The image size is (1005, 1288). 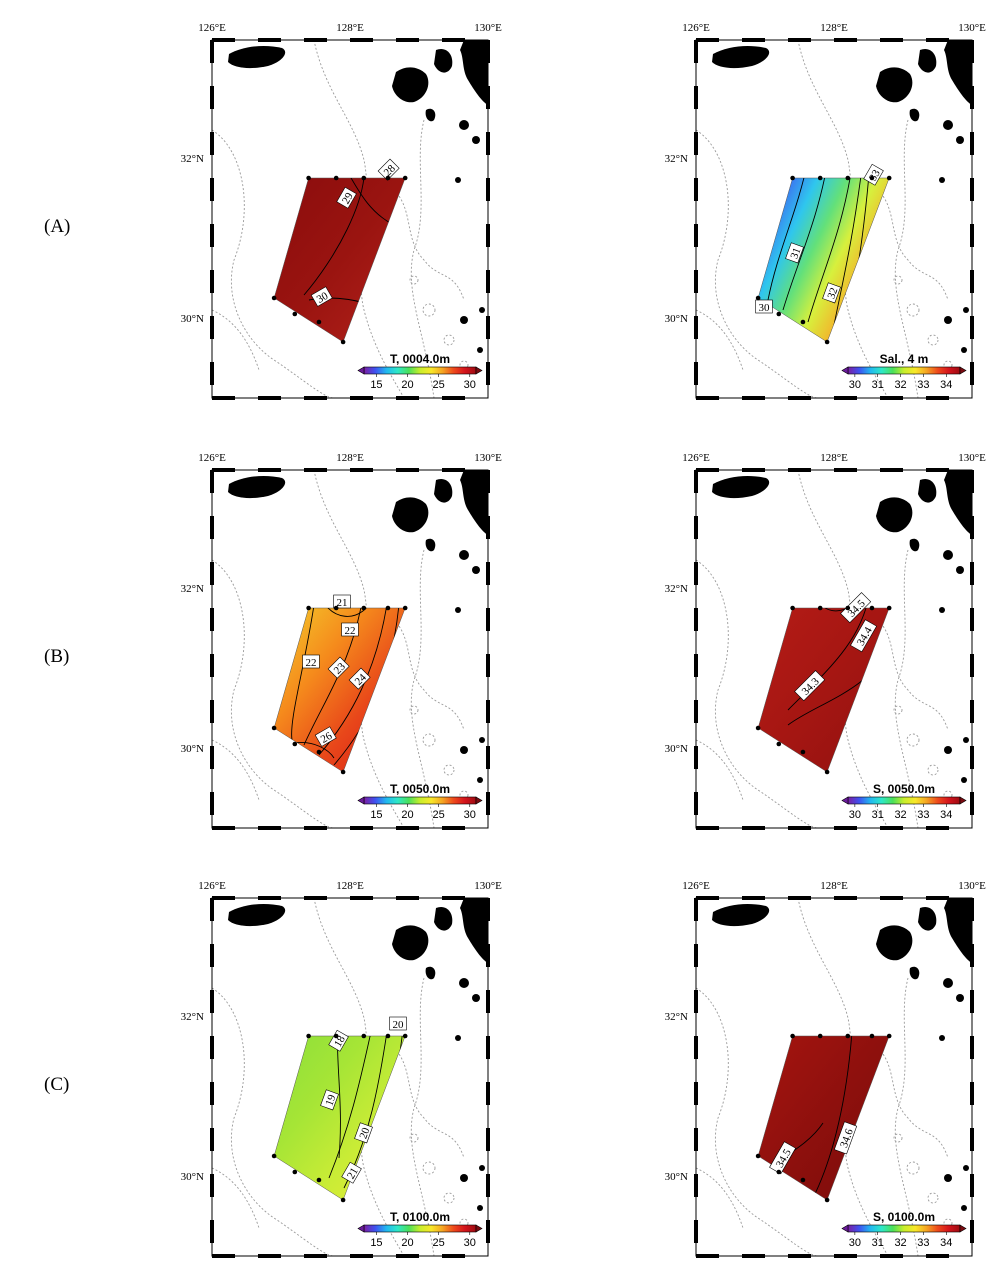 I want to click on colorbar-tick-label: 30, so click(x=855, y=385).